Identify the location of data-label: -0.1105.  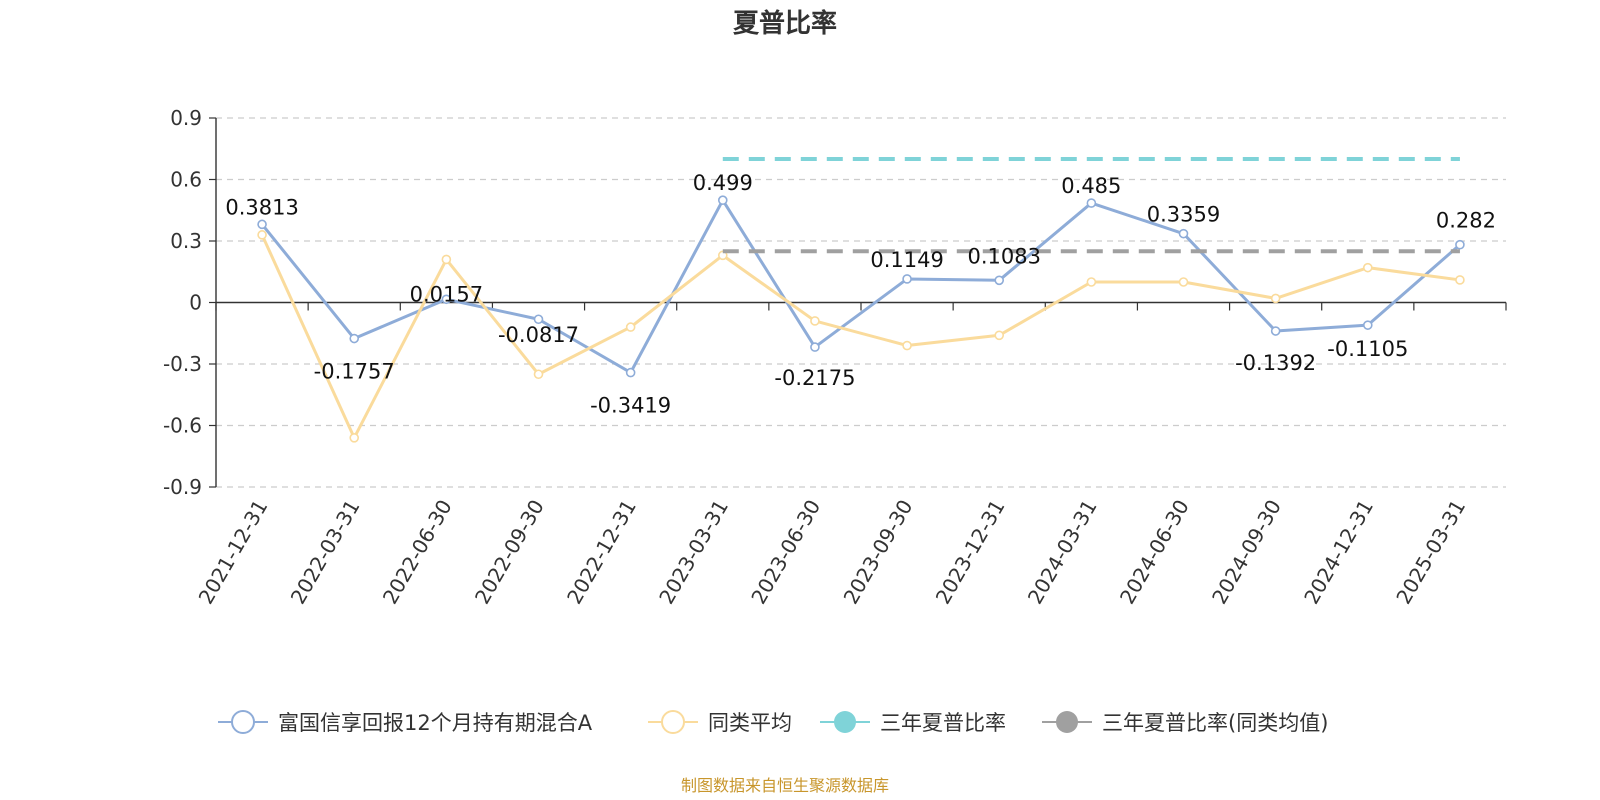
(1367, 349).